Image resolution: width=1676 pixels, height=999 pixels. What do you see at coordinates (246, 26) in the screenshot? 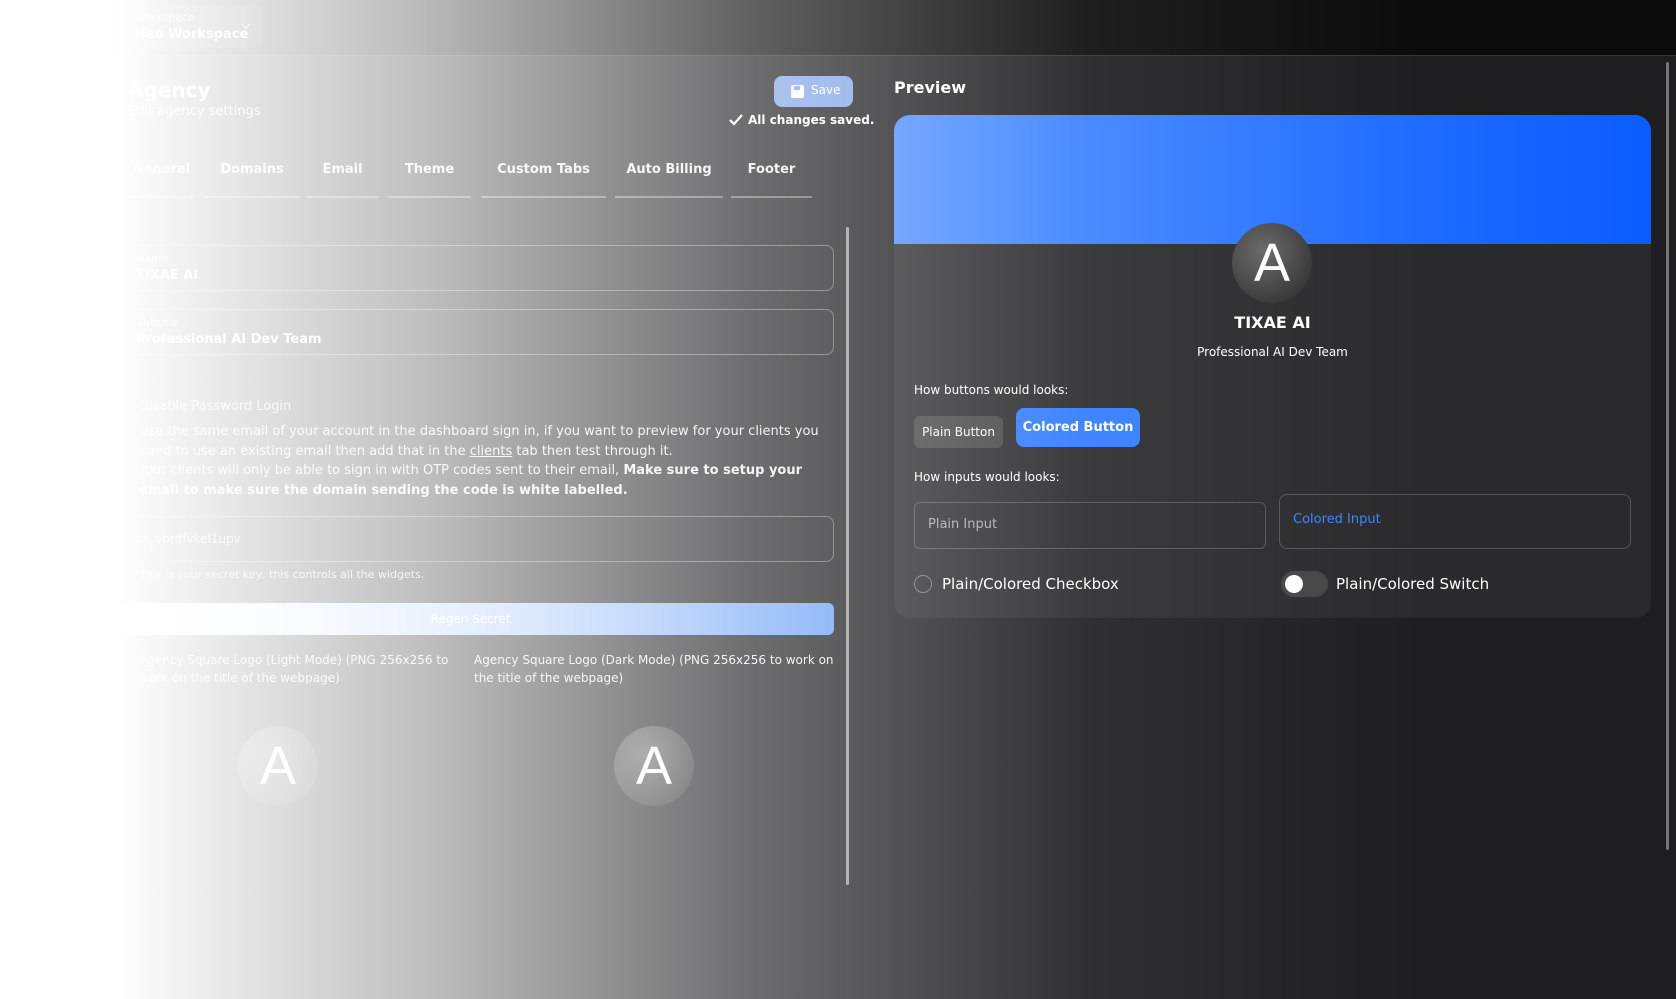
I see `chevron` at bounding box center [246, 26].